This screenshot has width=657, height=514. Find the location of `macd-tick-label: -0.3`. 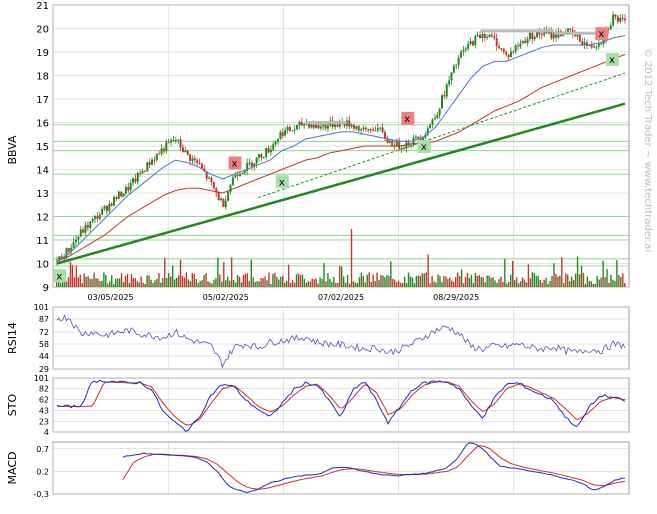

macd-tick-label: -0.3 is located at coordinates (41, 494).